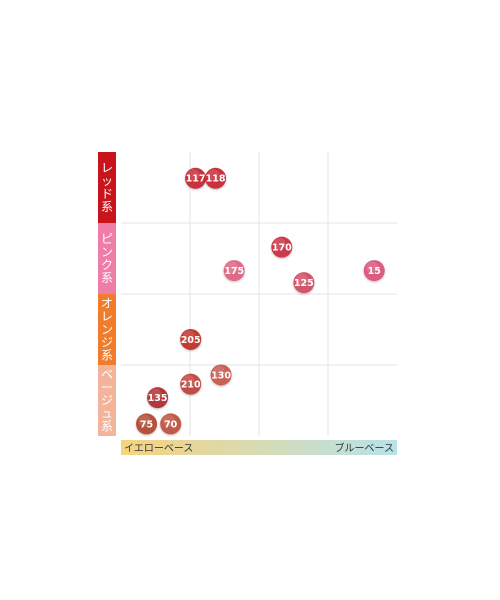  I want to click on x-axis-right-label: ブルーベース, so click(365, 448).